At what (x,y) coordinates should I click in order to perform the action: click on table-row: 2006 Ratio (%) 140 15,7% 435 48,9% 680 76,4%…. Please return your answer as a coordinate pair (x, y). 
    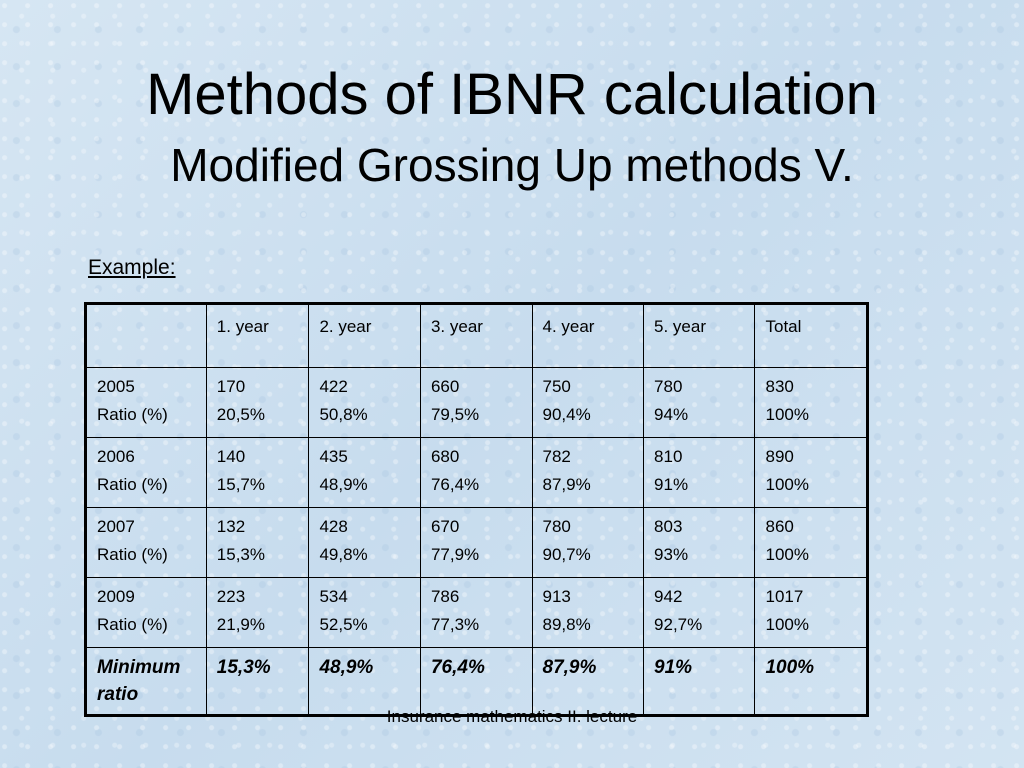
    Looking at the image, I should click on (476, 472).